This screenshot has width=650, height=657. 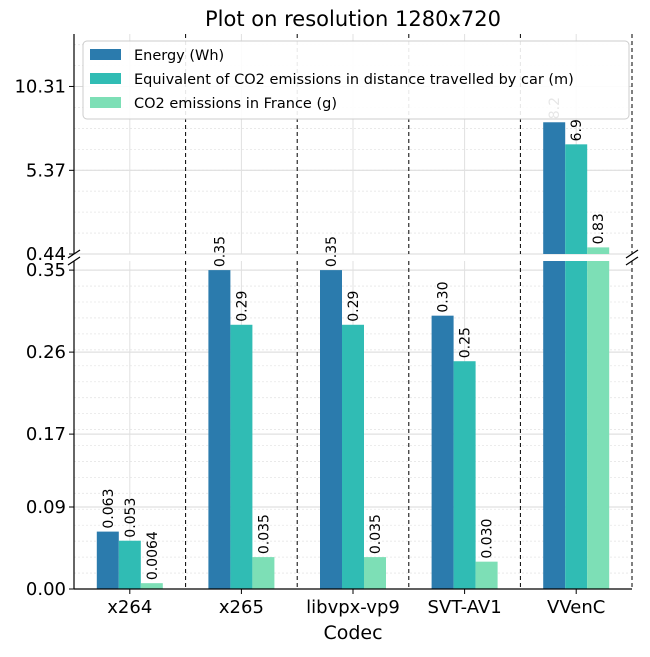 What do you see at coordinates (46, 589) in the screenshot?
I see `y-tick-label: 0.00` at bounding box center [46, 589].